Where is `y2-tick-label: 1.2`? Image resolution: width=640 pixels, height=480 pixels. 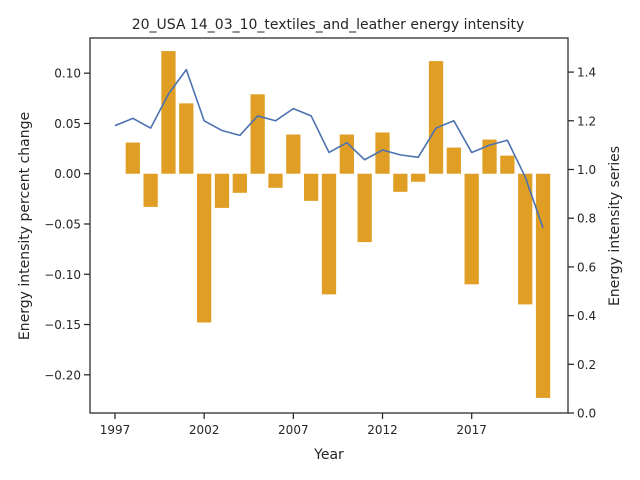
y2-tick-label: 1.2 is located at coordinates (586, 121).